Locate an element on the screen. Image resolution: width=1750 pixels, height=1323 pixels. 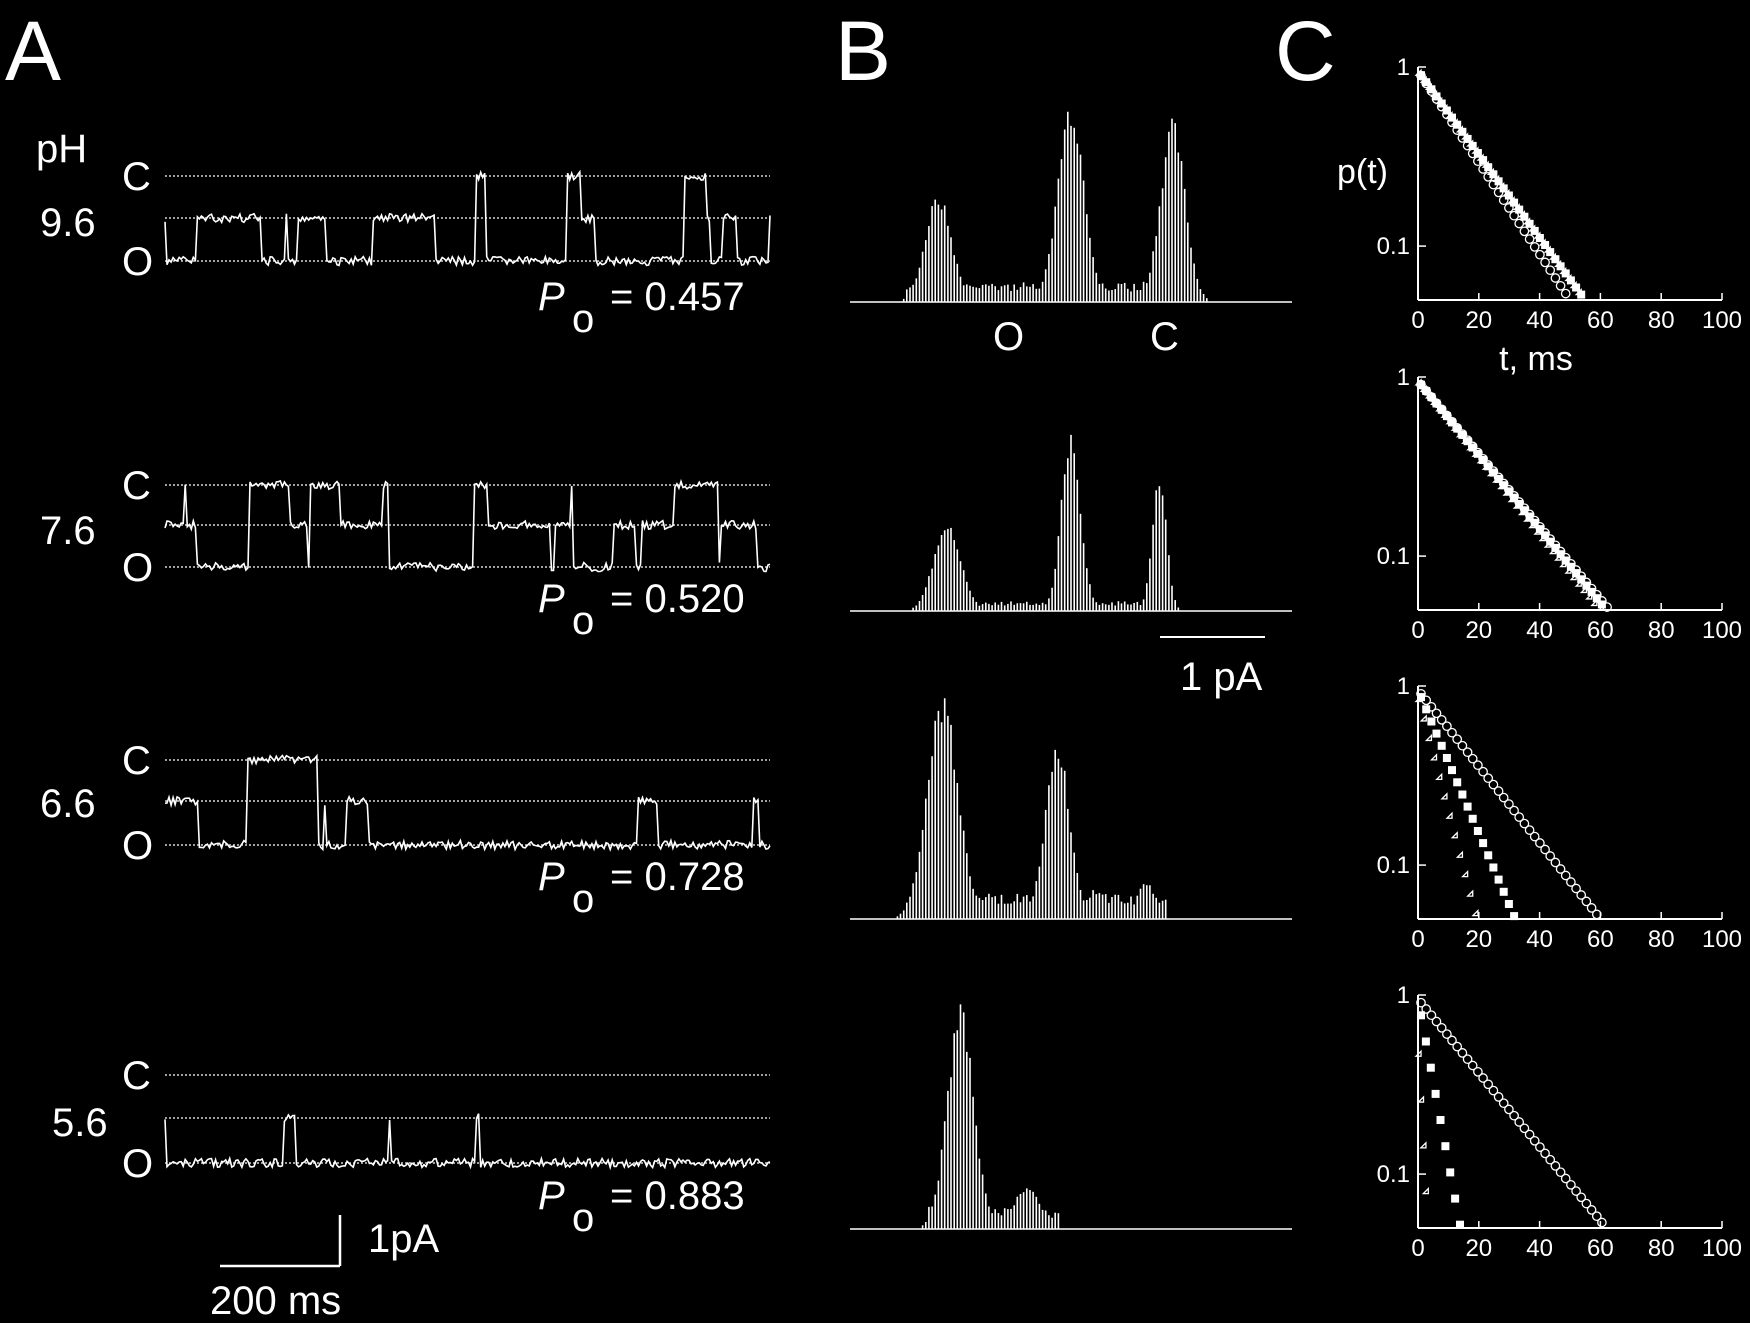
x-tick-label: 60 is located at coordinates (1600, 630).